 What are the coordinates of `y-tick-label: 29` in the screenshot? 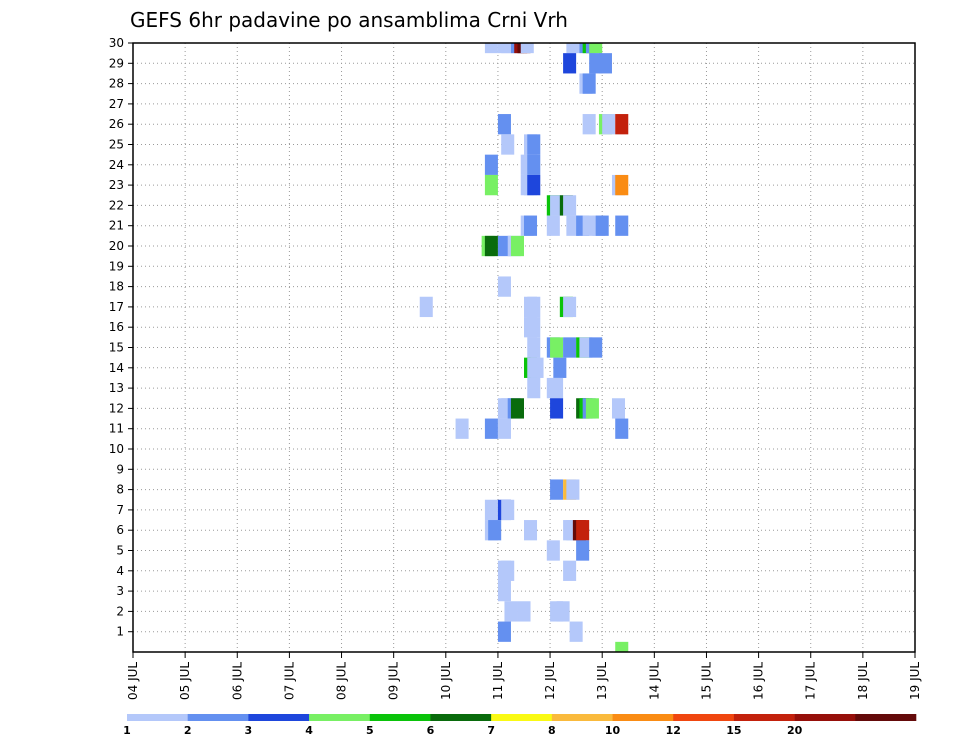 It's located at (116, 63).